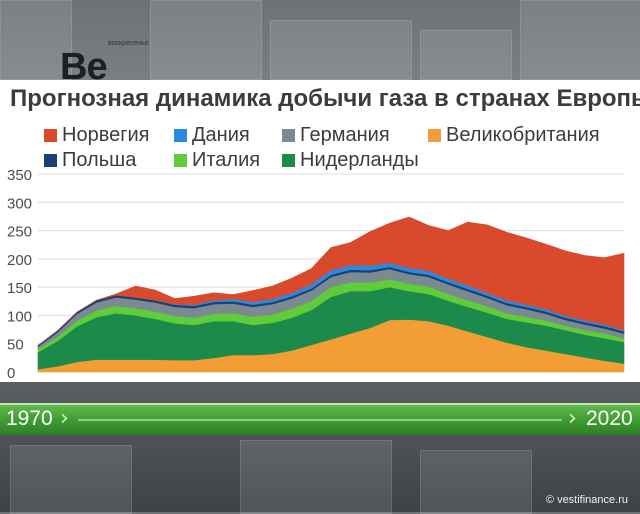 The image size is (640, 514). I want to click on timeline-bar: 1970 › › 2020, so click(320, 419).